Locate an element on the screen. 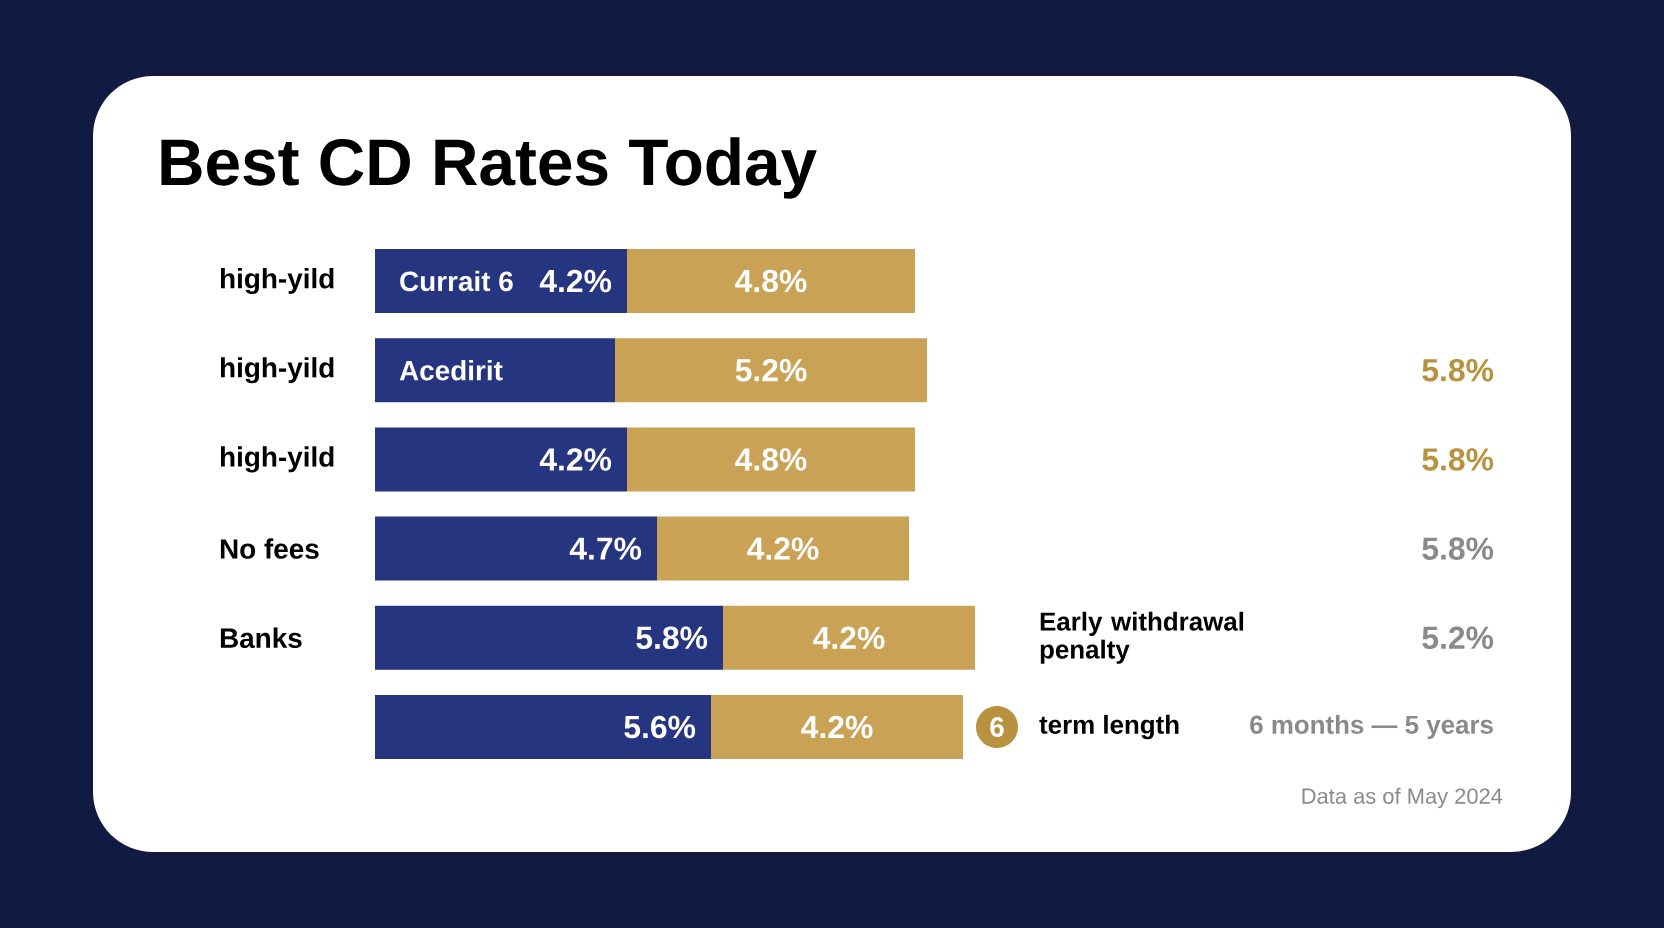  chart-title: Best CD Rates Today is located at coordinates (489, 168).